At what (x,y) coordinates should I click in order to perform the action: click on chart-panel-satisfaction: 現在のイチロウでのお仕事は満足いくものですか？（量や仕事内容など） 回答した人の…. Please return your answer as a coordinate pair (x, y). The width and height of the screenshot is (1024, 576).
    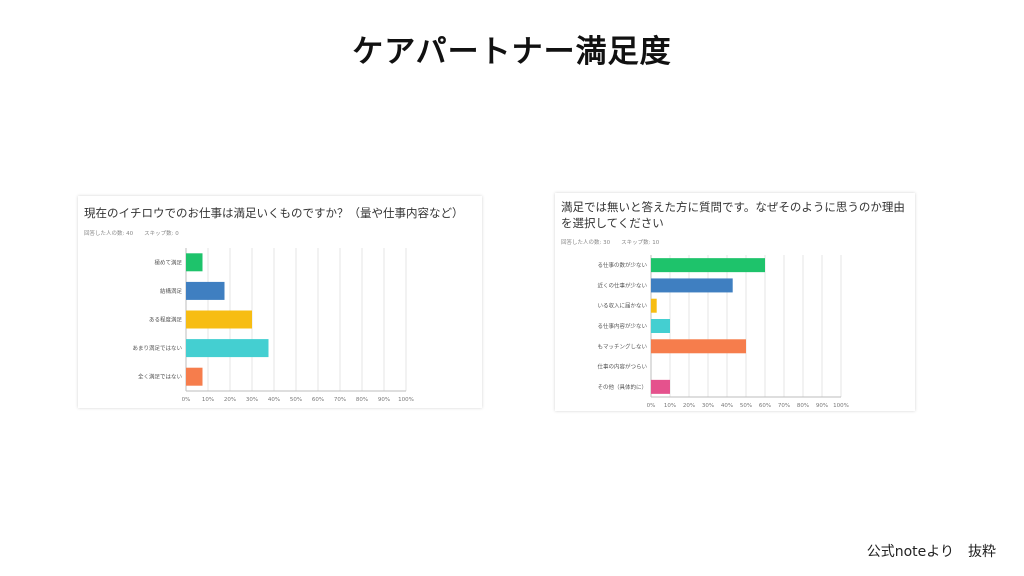
    Looking at the image, I should click on (280, 302).